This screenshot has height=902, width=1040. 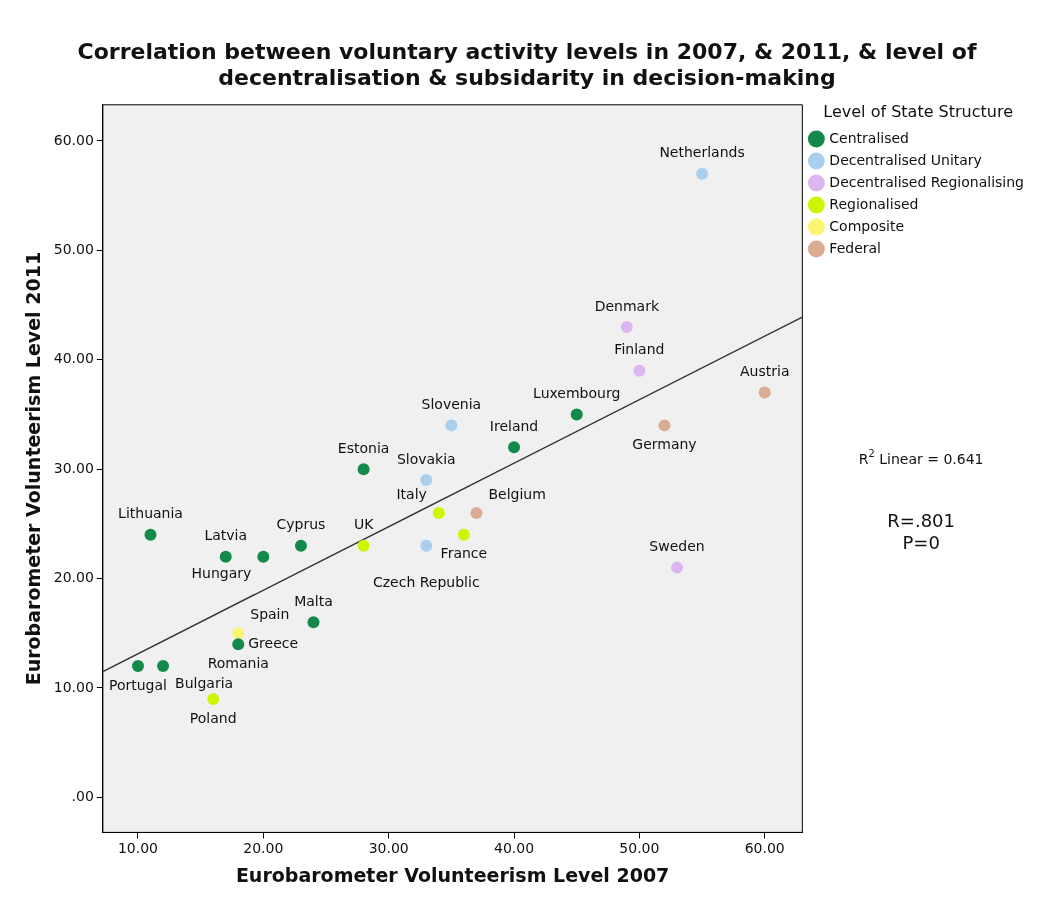 What do you see at coordinates (273, 642) in the screenshot?
I see `annotation: Greece` at bounding box center [273, 642].